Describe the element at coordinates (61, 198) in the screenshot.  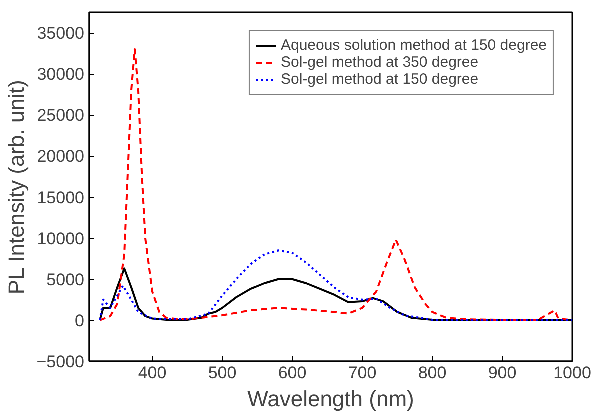
I see `y-tick-label: 15000` at that location.